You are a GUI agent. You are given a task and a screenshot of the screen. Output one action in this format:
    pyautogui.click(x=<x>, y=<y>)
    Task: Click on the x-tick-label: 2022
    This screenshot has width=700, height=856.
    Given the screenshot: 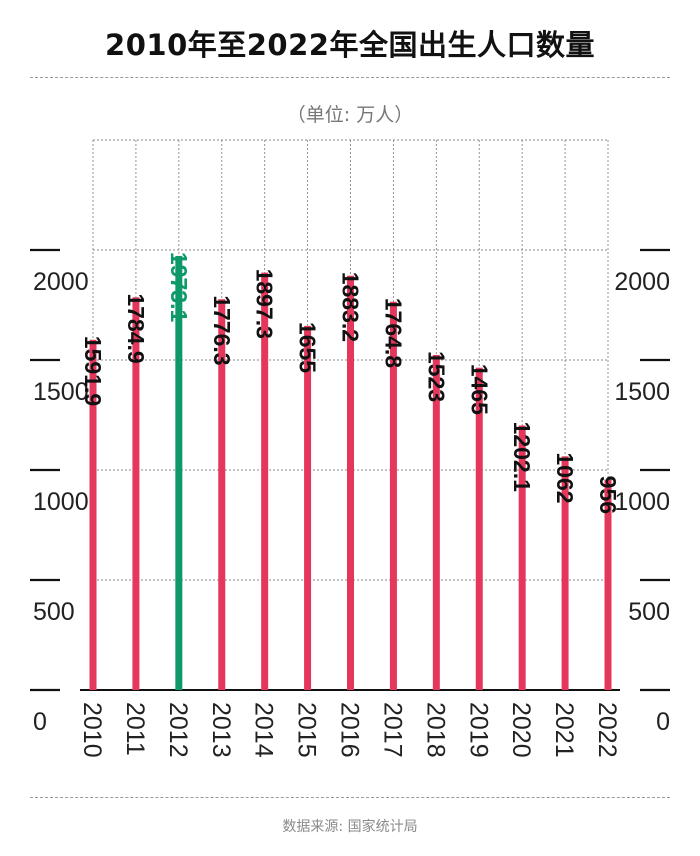 What is the action you would take?
    pyautogui.click(x=607, y=730)
    